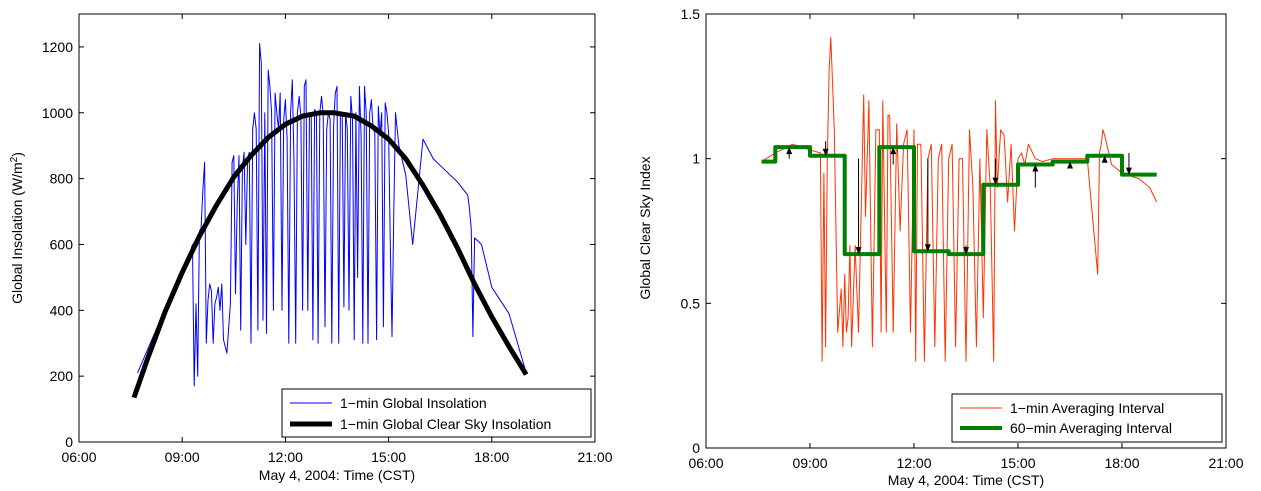 This screenshot has width=1261, height=491. I want to click on left-x-tick-label: 21:00, so click(594, 457).